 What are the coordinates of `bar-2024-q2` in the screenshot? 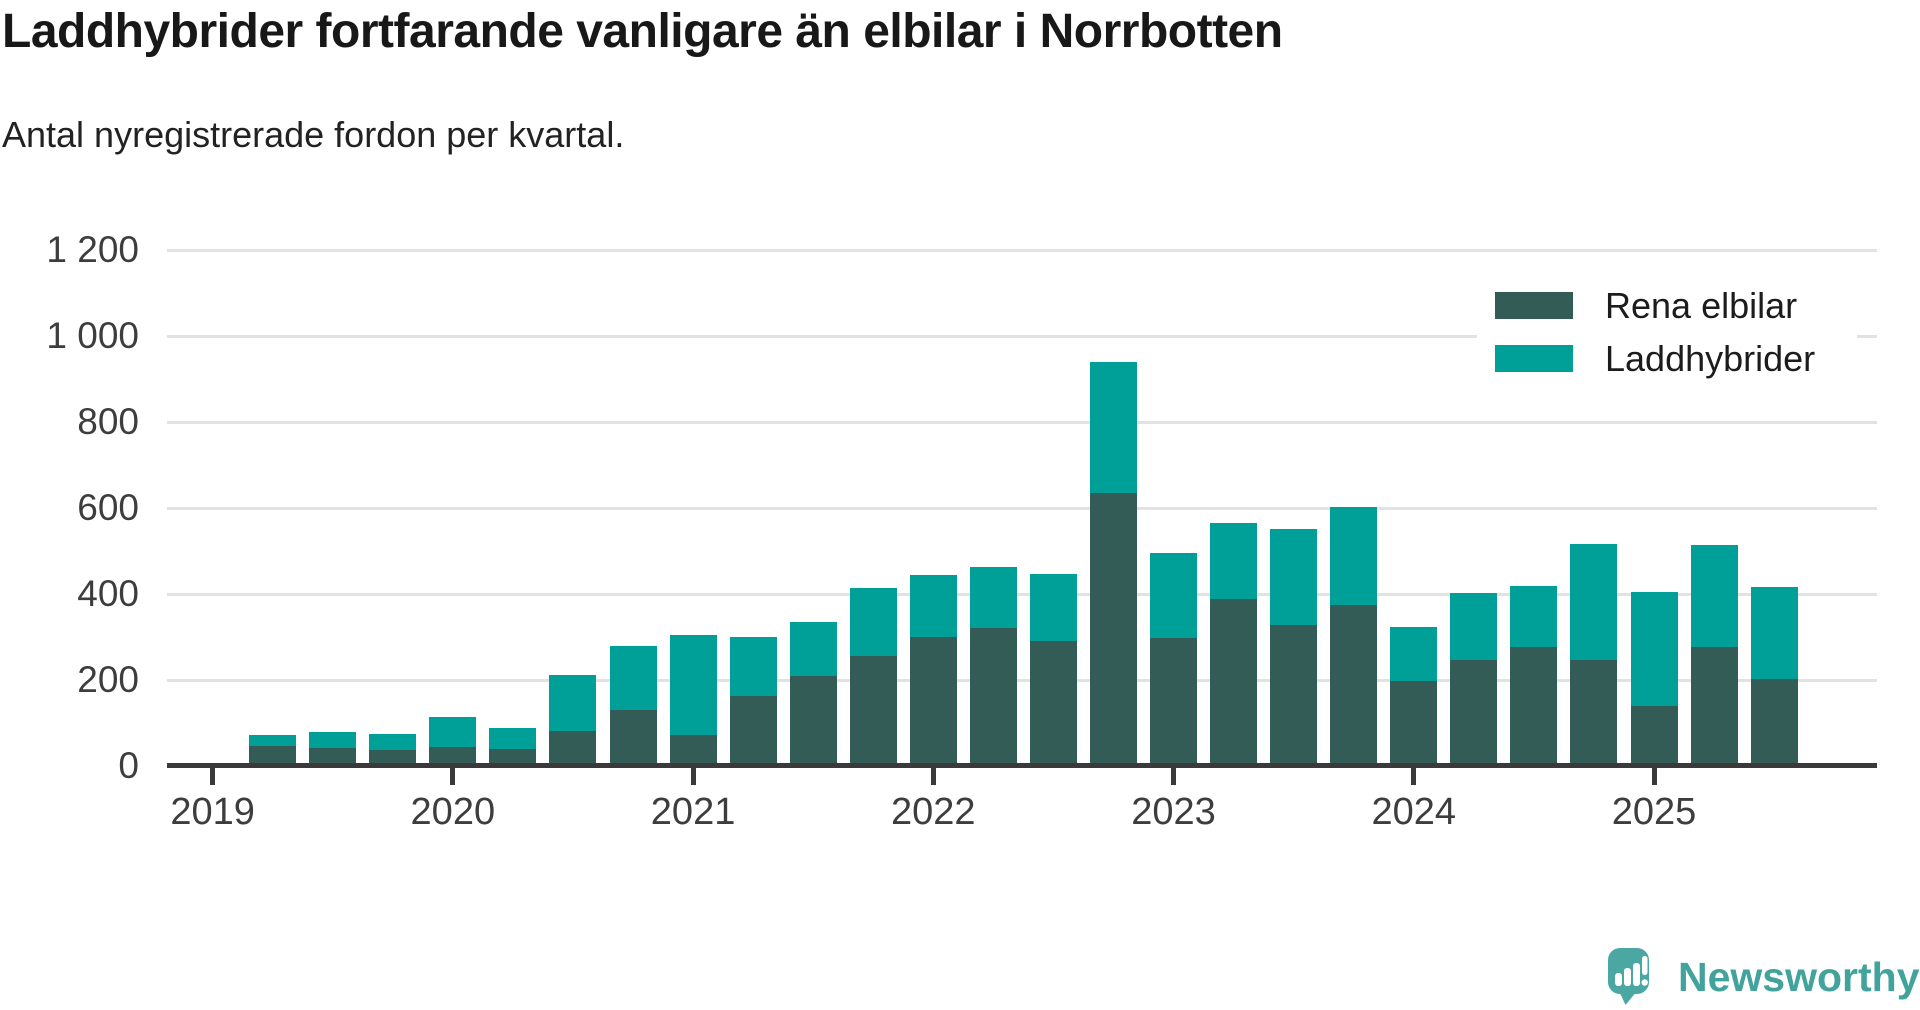 It's located at (1474, 679).